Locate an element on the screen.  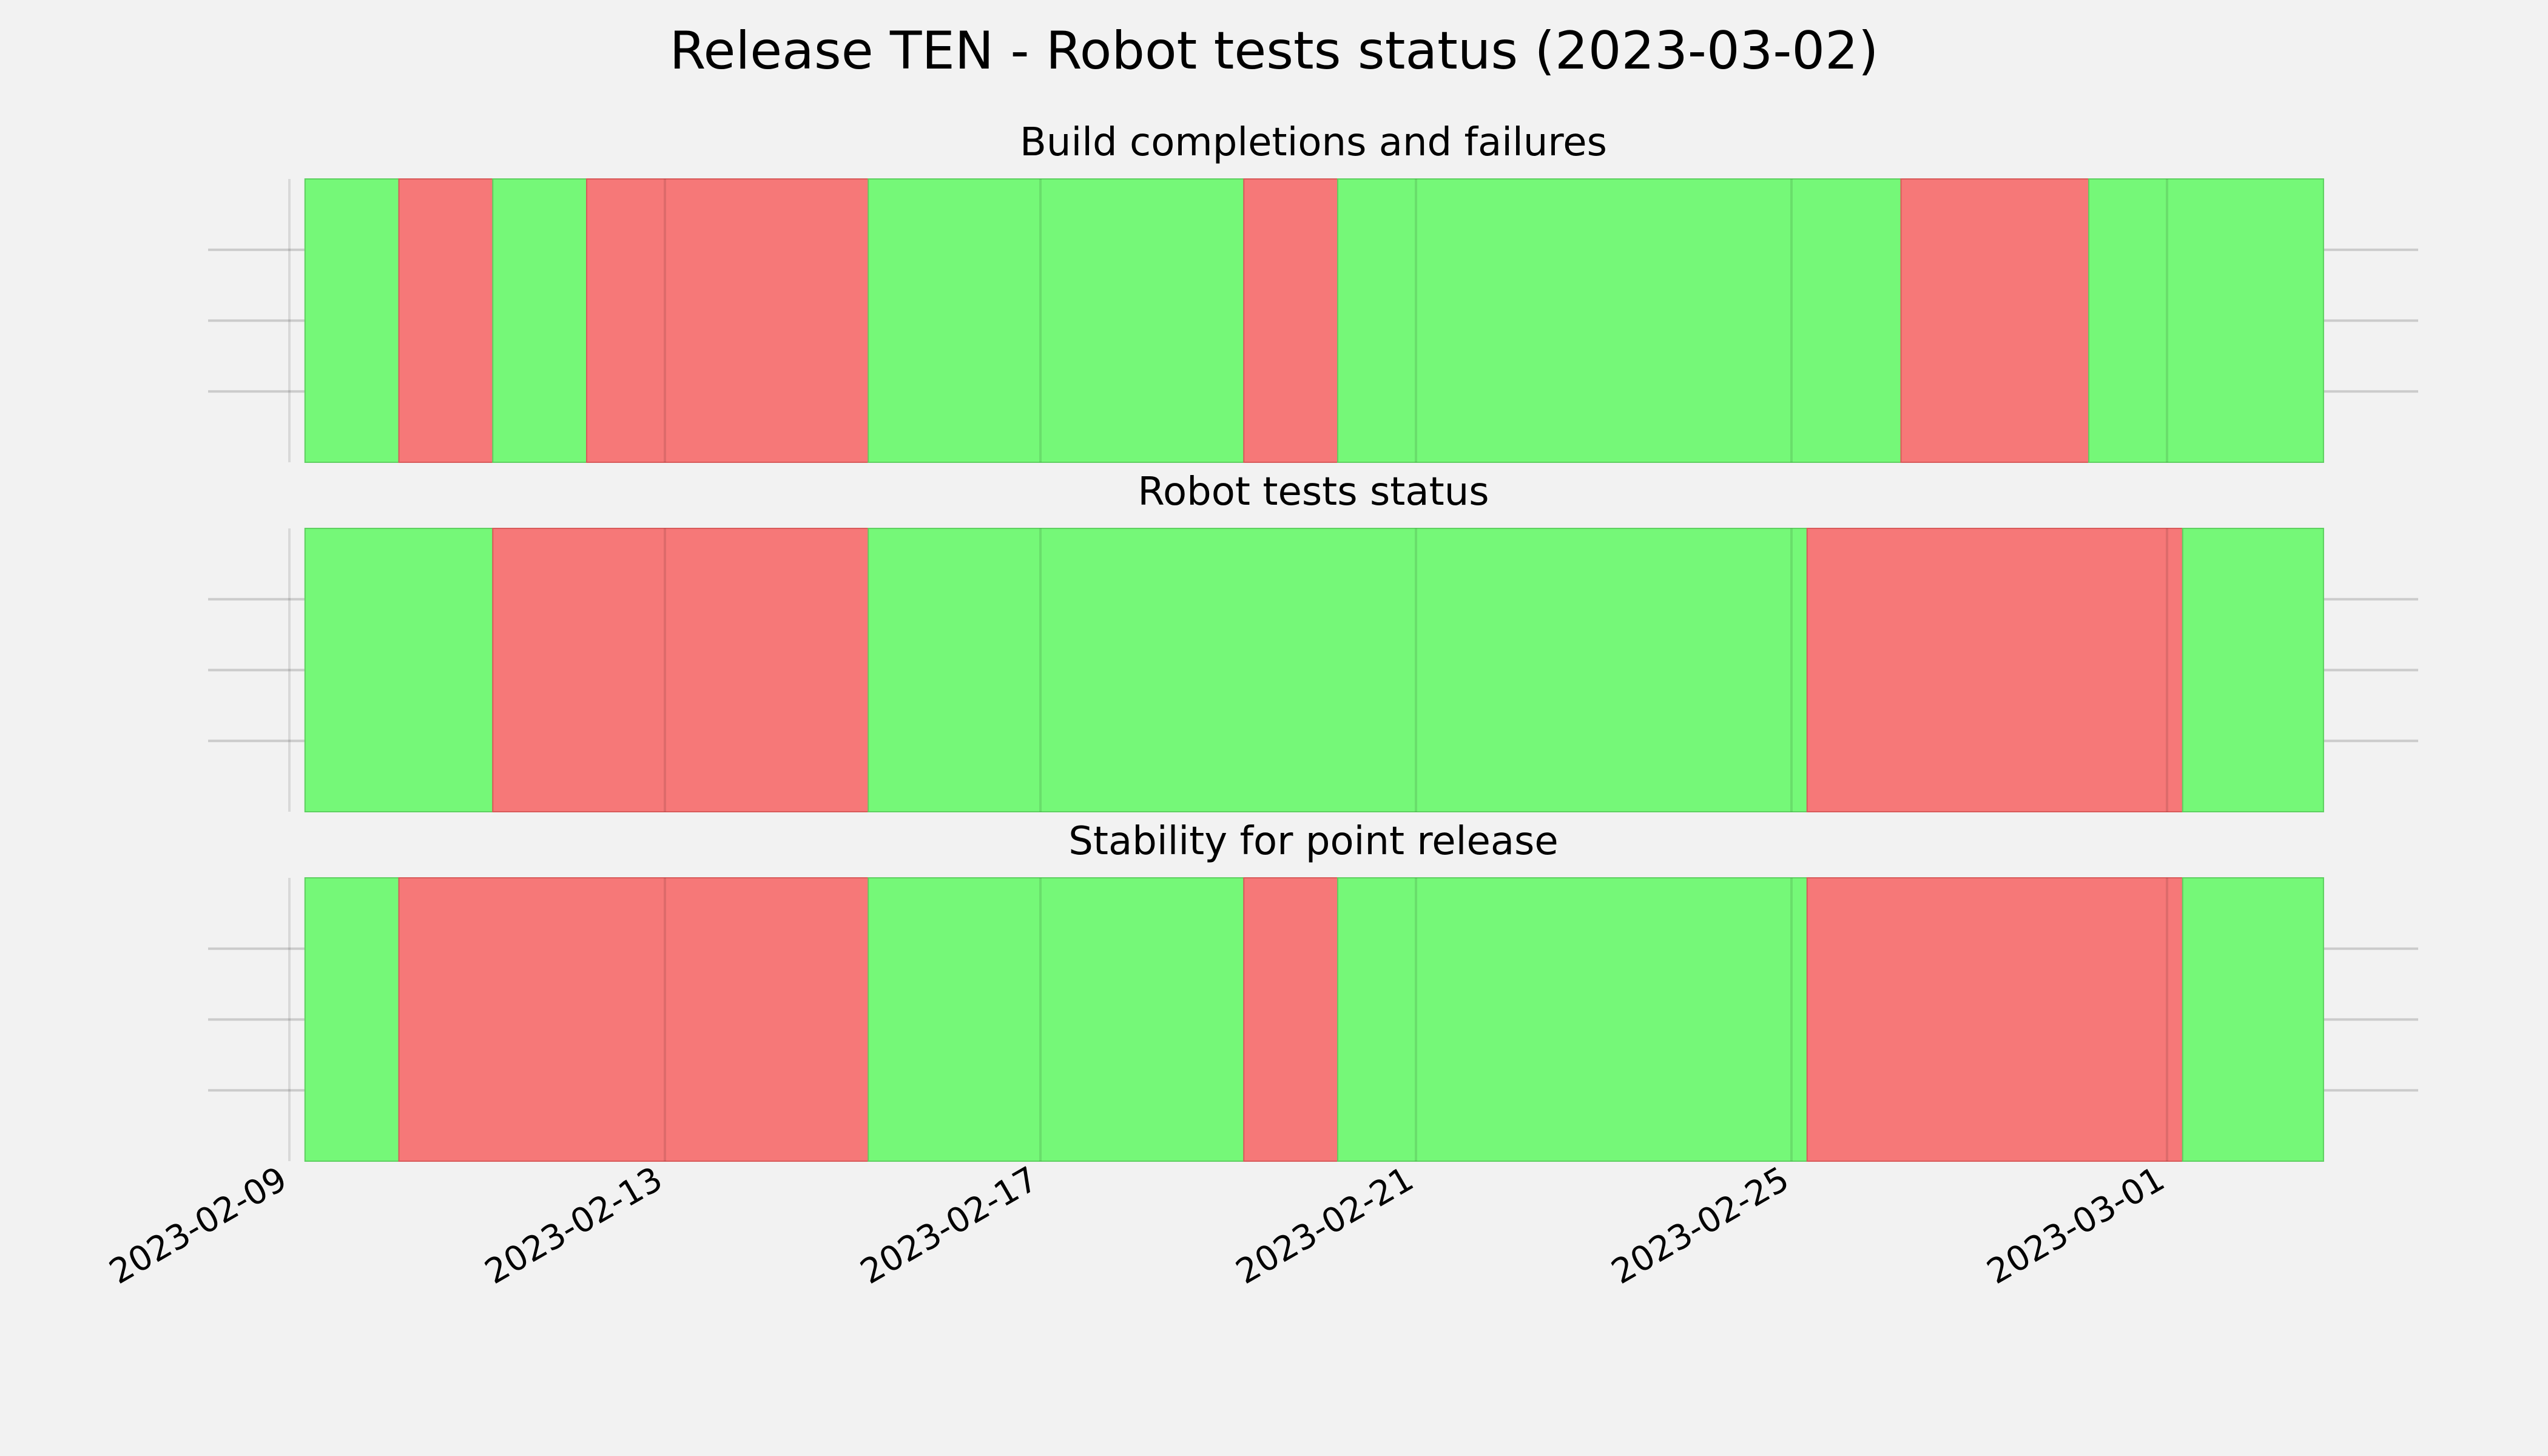
panel-title: Stability for point release is located at coordinates (1313, 841).